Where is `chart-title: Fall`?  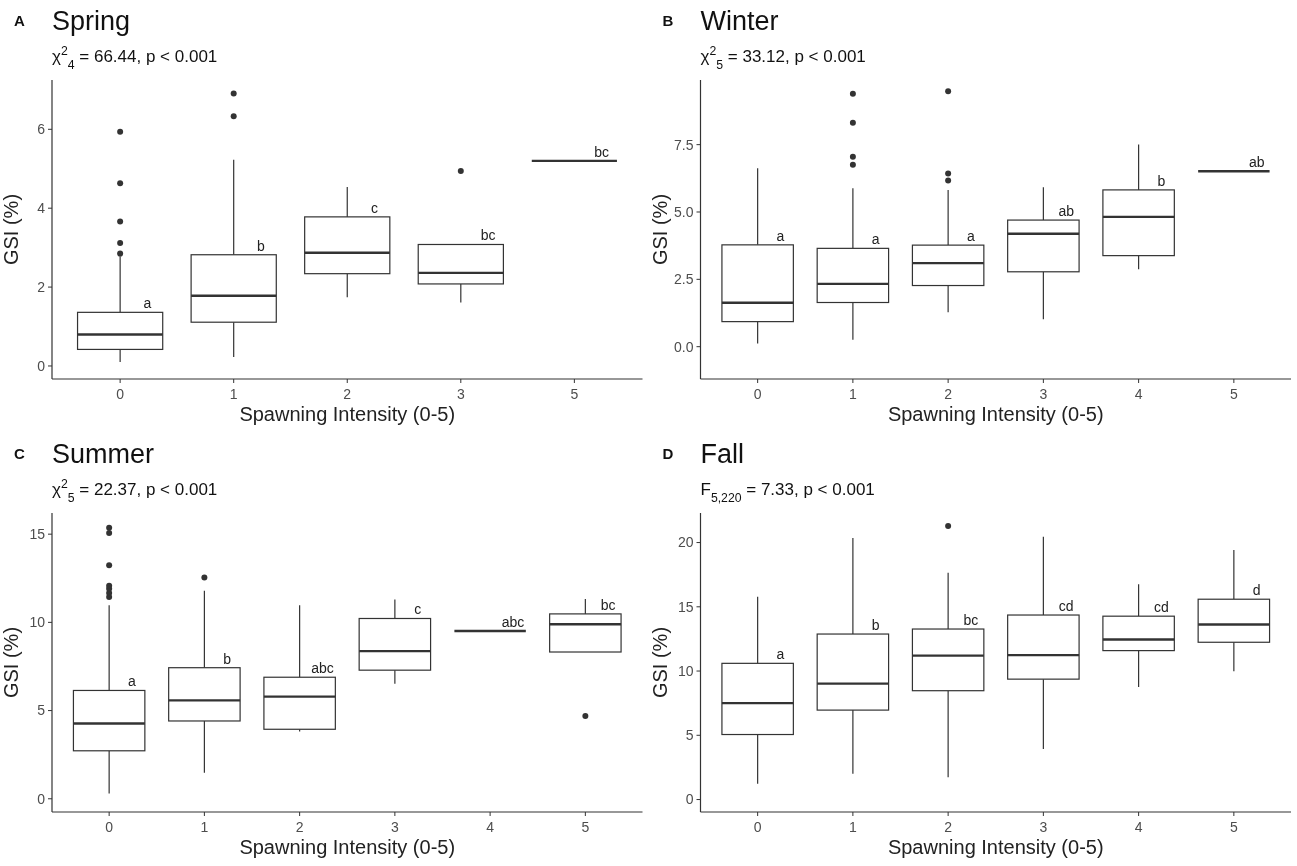
chart-title: Fall is located at coordinates (722, 454).